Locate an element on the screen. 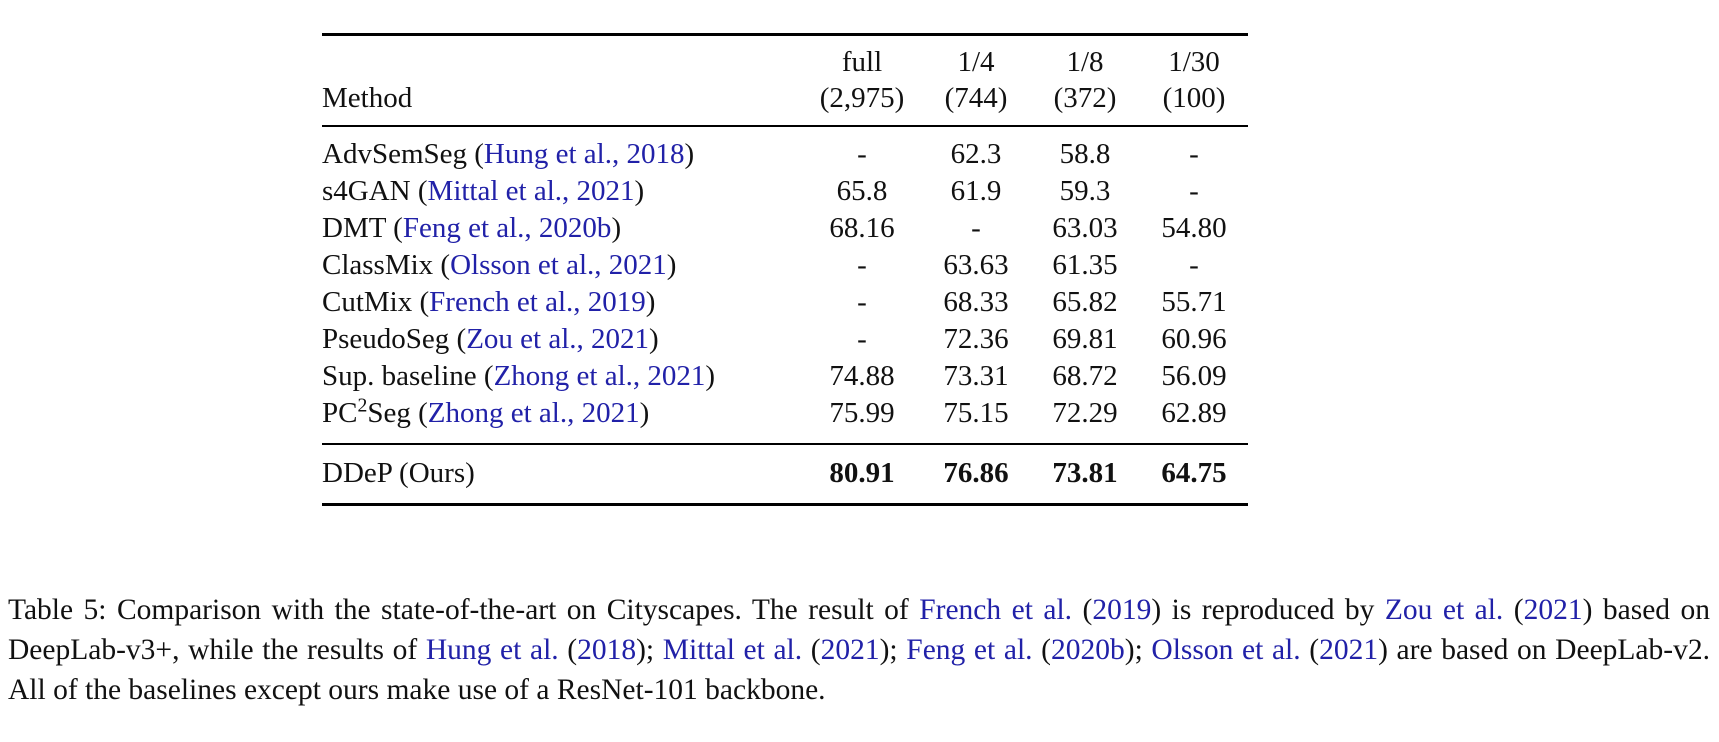 The width and height of the screenshot is (1719, 742). value-cell: 68.72 is located at coordinates (1085, 376).